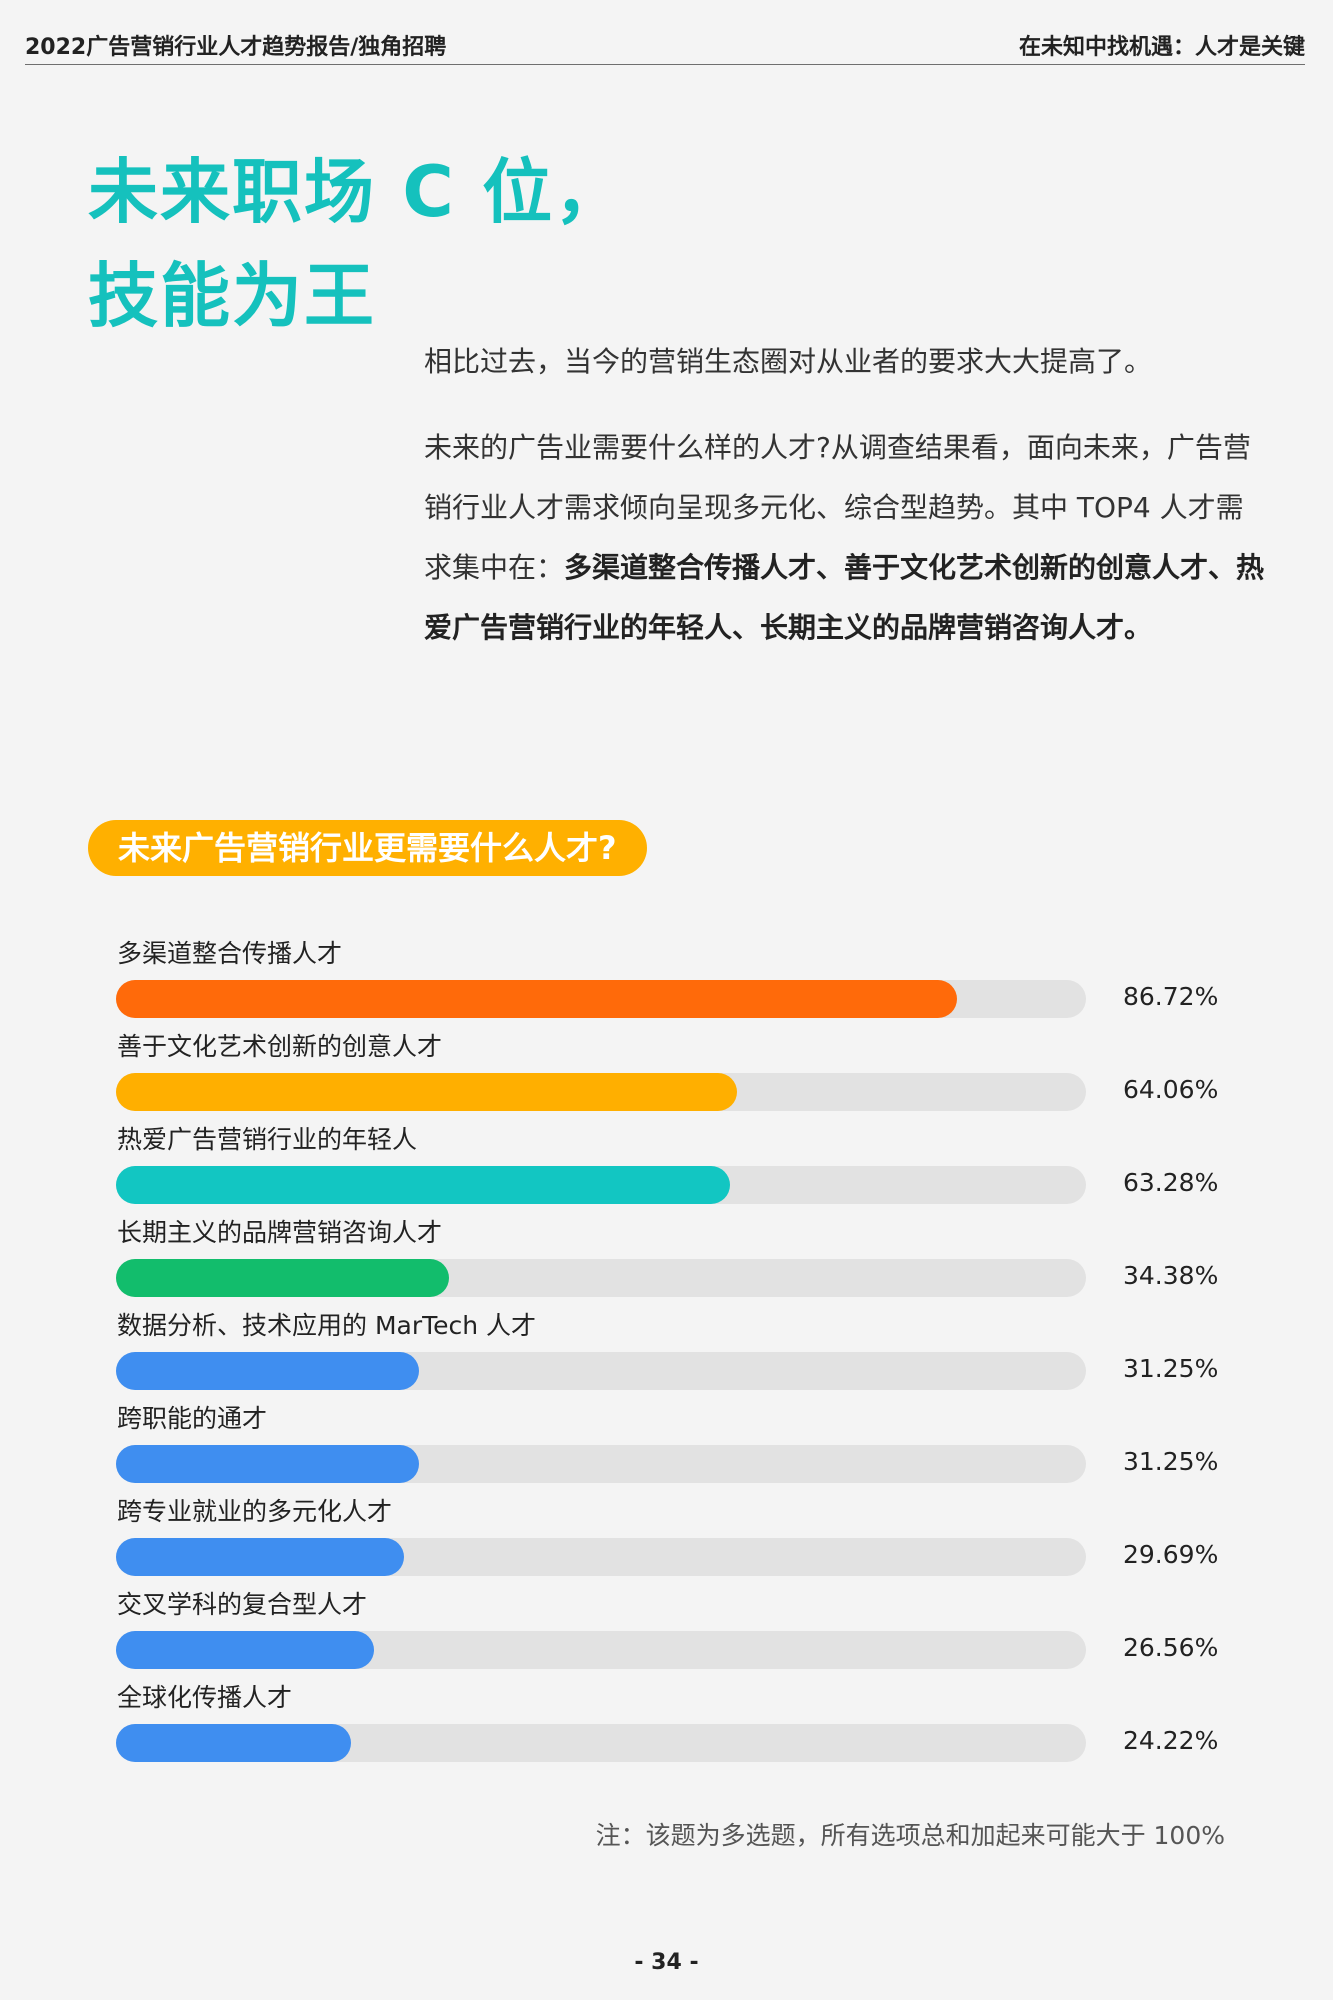 This screenshot has height=2000, width=1333. Describe the element at coordinates (205, 1697) in the screenshot. I see `bar-category-label: 全球化传播人才` at that location.